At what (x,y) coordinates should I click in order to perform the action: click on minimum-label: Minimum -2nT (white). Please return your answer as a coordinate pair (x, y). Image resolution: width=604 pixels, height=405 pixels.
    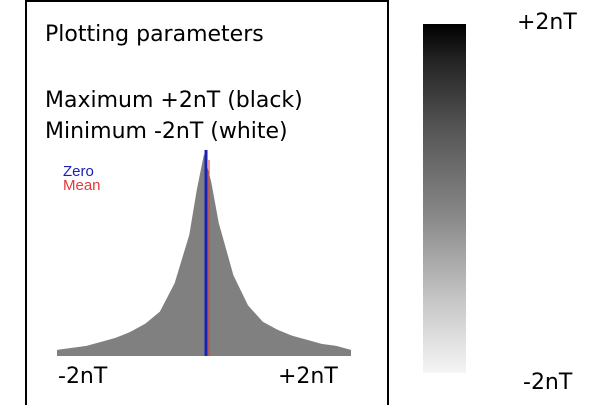
    Looking at the image, I should click on (166, 131).